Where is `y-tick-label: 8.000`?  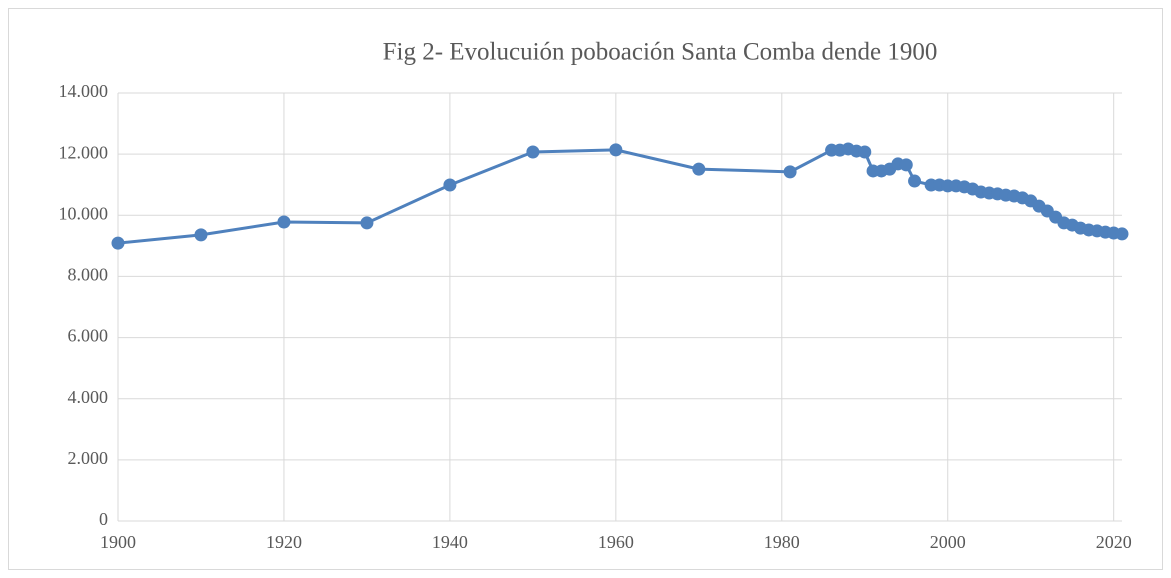 y-tick-label: 8.000 is located at coordinates (88, 275).